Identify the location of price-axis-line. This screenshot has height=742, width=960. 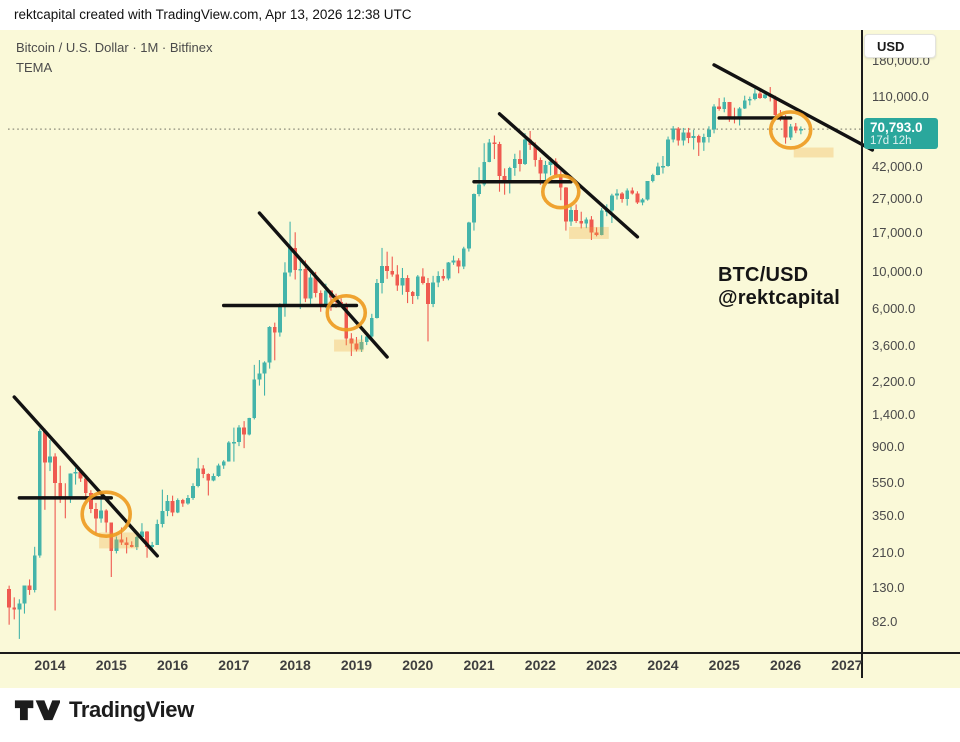
(862, 354).